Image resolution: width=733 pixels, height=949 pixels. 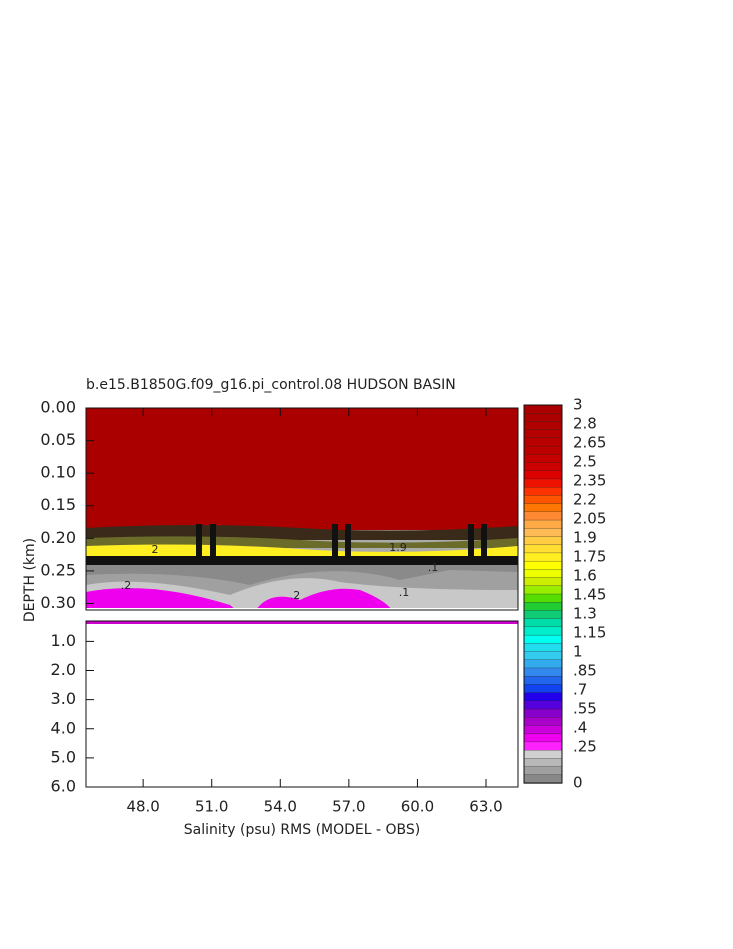 What do you see at coordinates (578, 405) in the screenshot?
I see `colorbar-label: 3` at bounding box center [578, 405].